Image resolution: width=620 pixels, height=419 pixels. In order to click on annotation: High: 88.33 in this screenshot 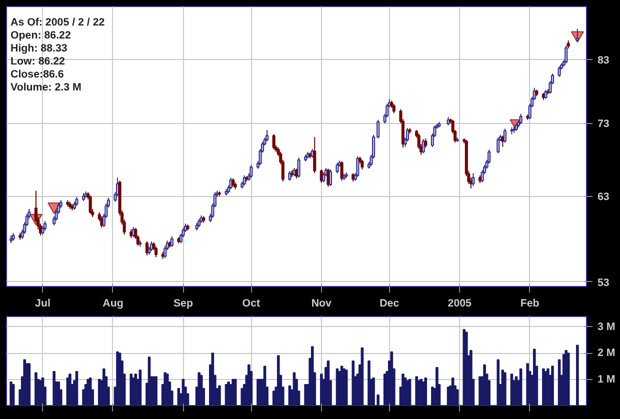, I will do `click(39, 48)`.